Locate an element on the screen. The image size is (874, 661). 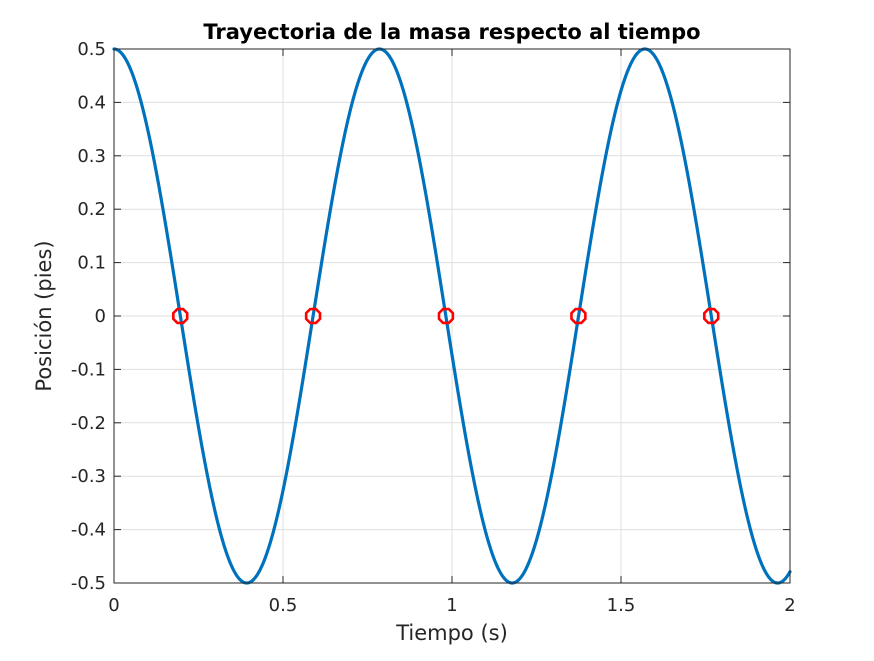
y-tick-label: -0.1 is located at coordinates (88, 369).